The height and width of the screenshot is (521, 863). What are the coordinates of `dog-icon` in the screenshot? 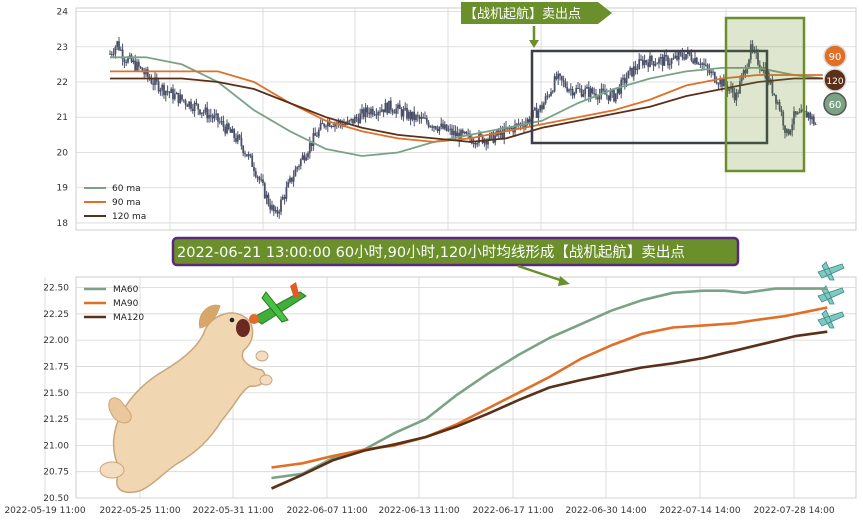 It's located at (186, 399).